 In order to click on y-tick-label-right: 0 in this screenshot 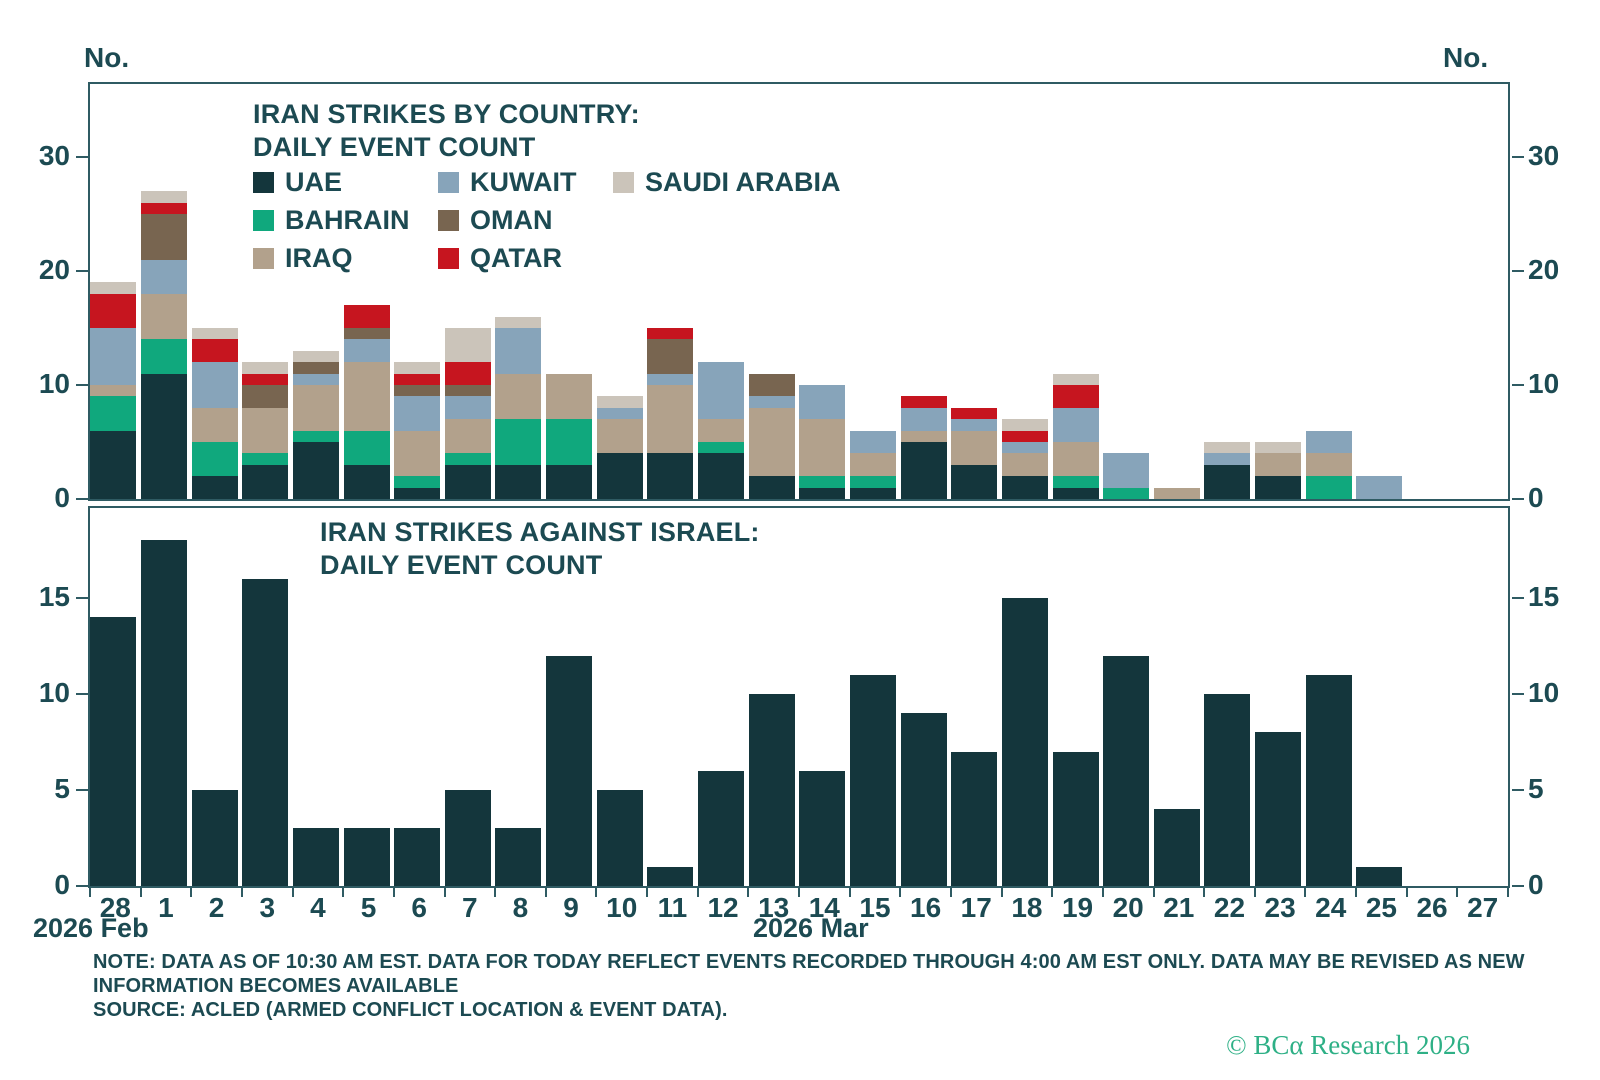, I will do `click(1536, 497)`.